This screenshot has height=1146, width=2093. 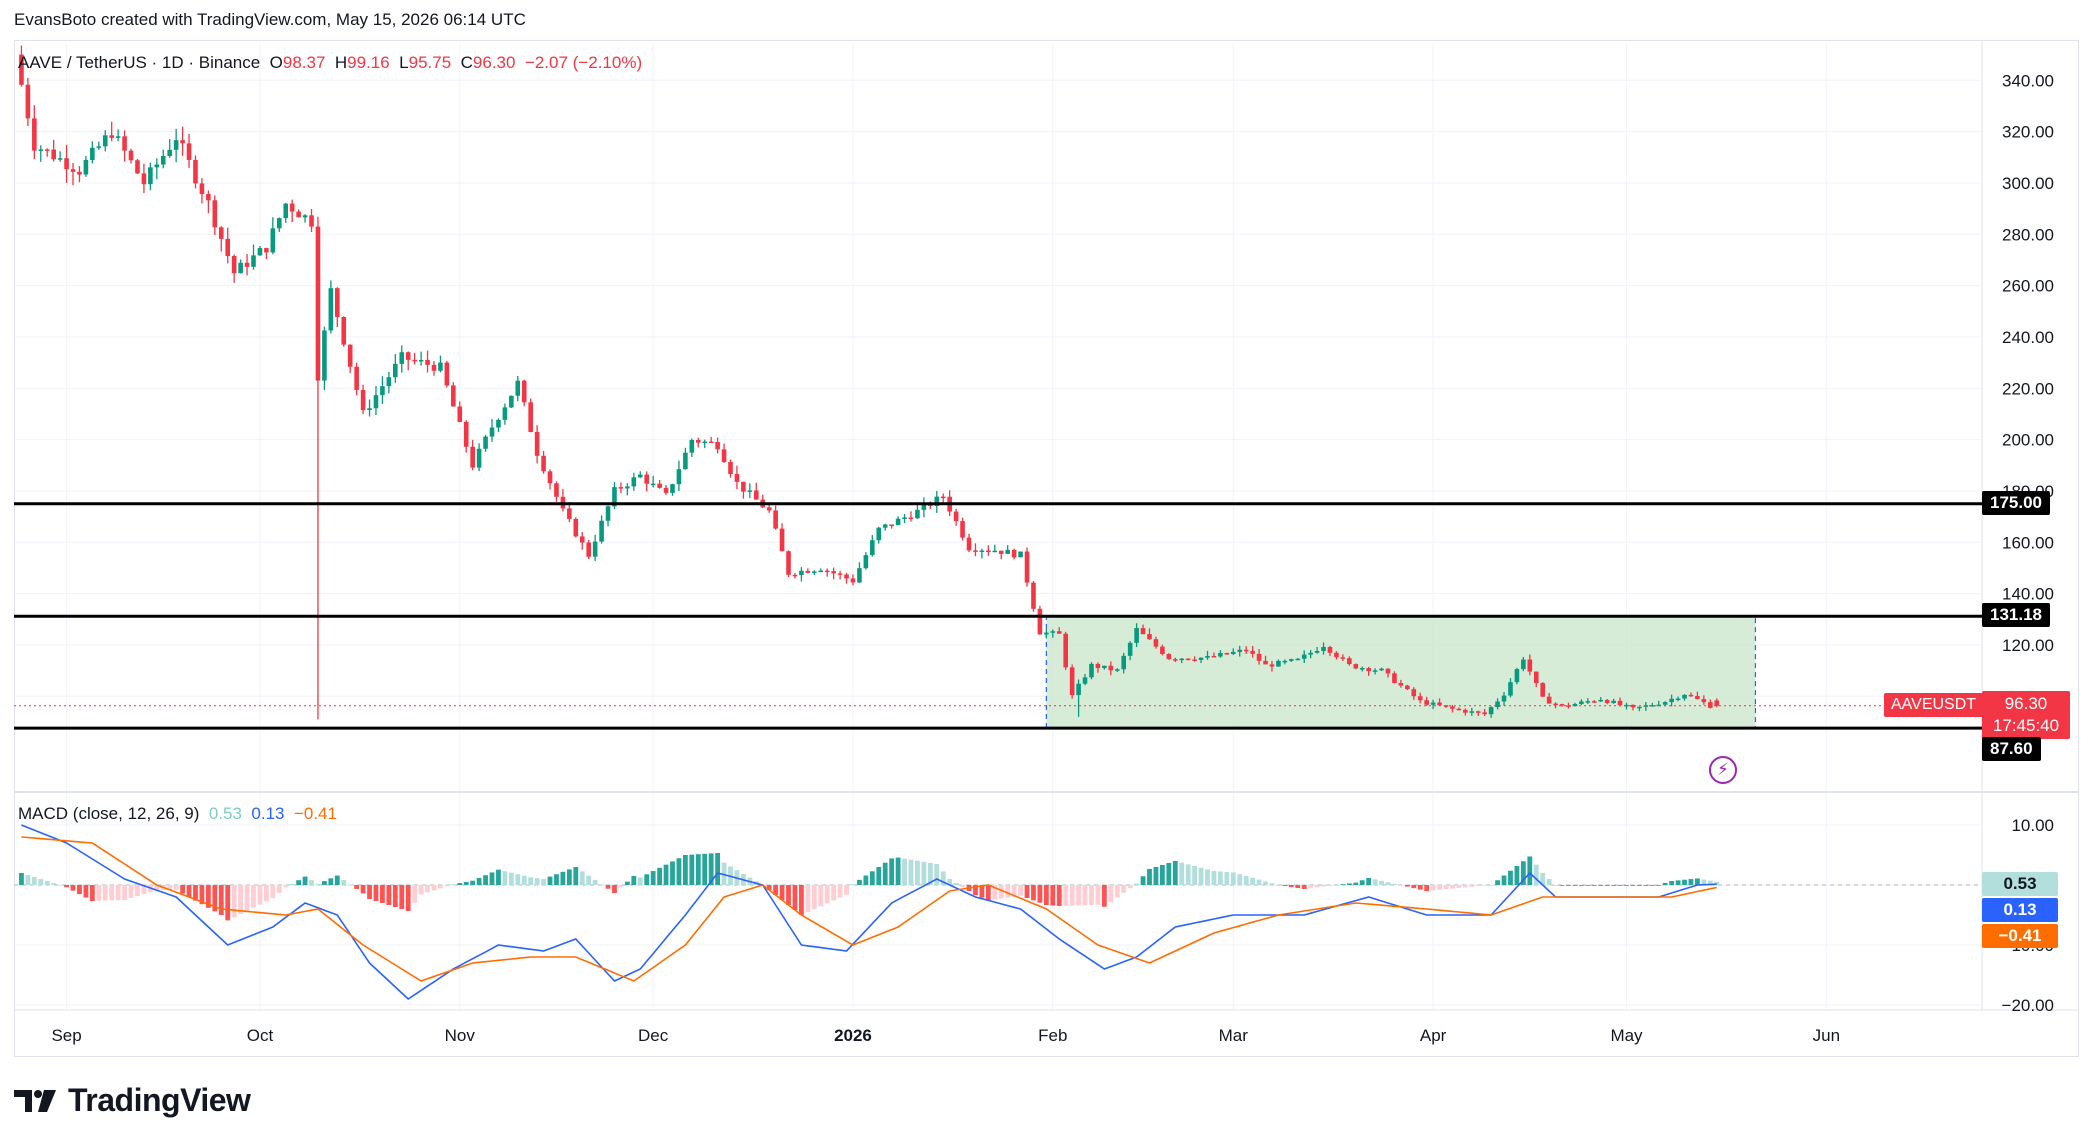 What do you see at coordinates (139, 62) in the screenshot?
I see `symbol-label: AAVE / TetherUS · 1D · Binance` at bounding box center [139, 62].